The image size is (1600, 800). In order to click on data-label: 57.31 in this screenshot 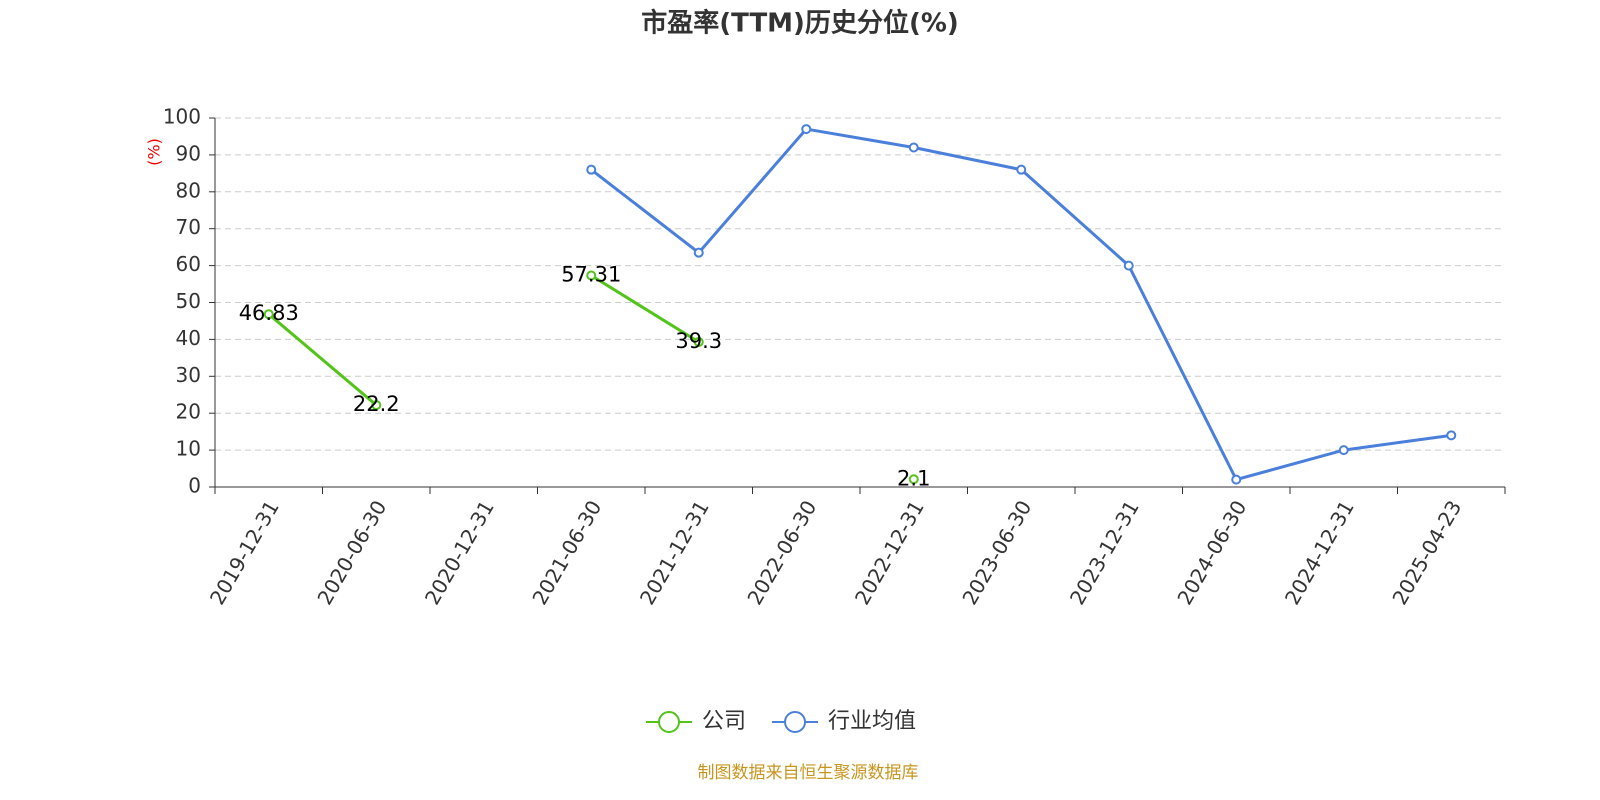, I will do `click(591, 275)`.